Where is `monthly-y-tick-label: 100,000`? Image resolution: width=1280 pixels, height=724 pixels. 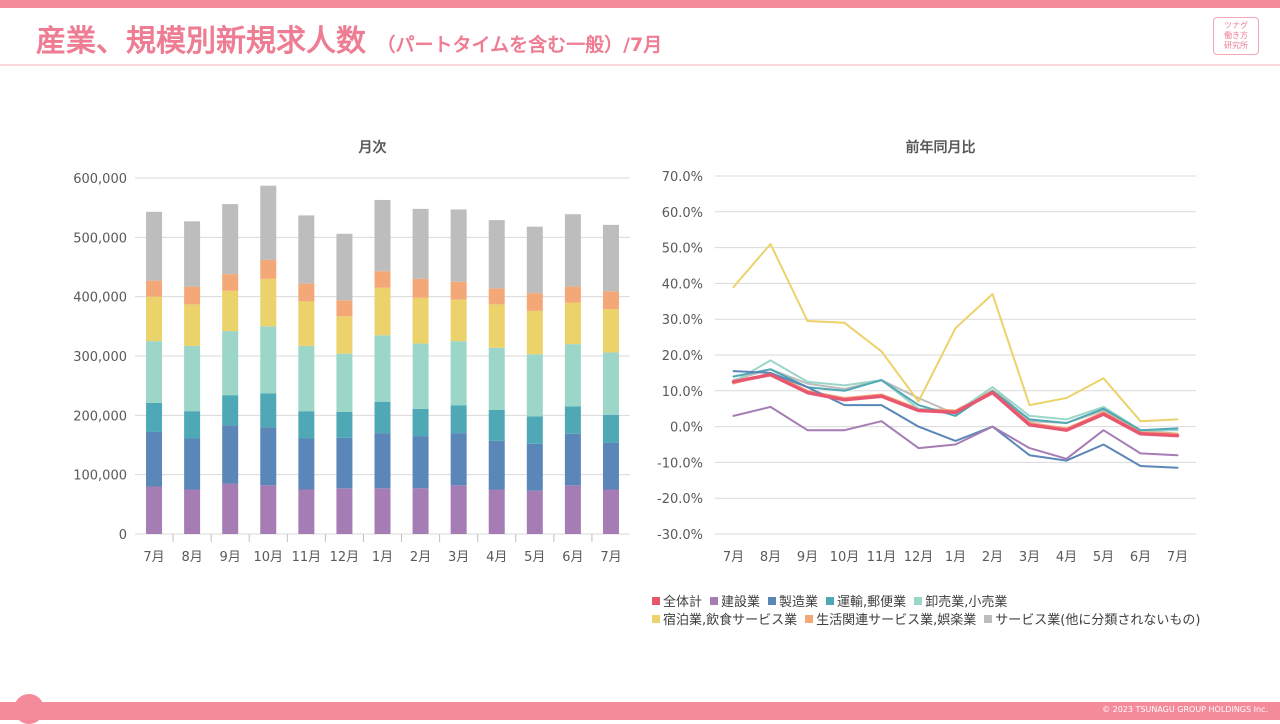
monthly-y-tick-label: 100,000 is located at coordinates (100, 476).